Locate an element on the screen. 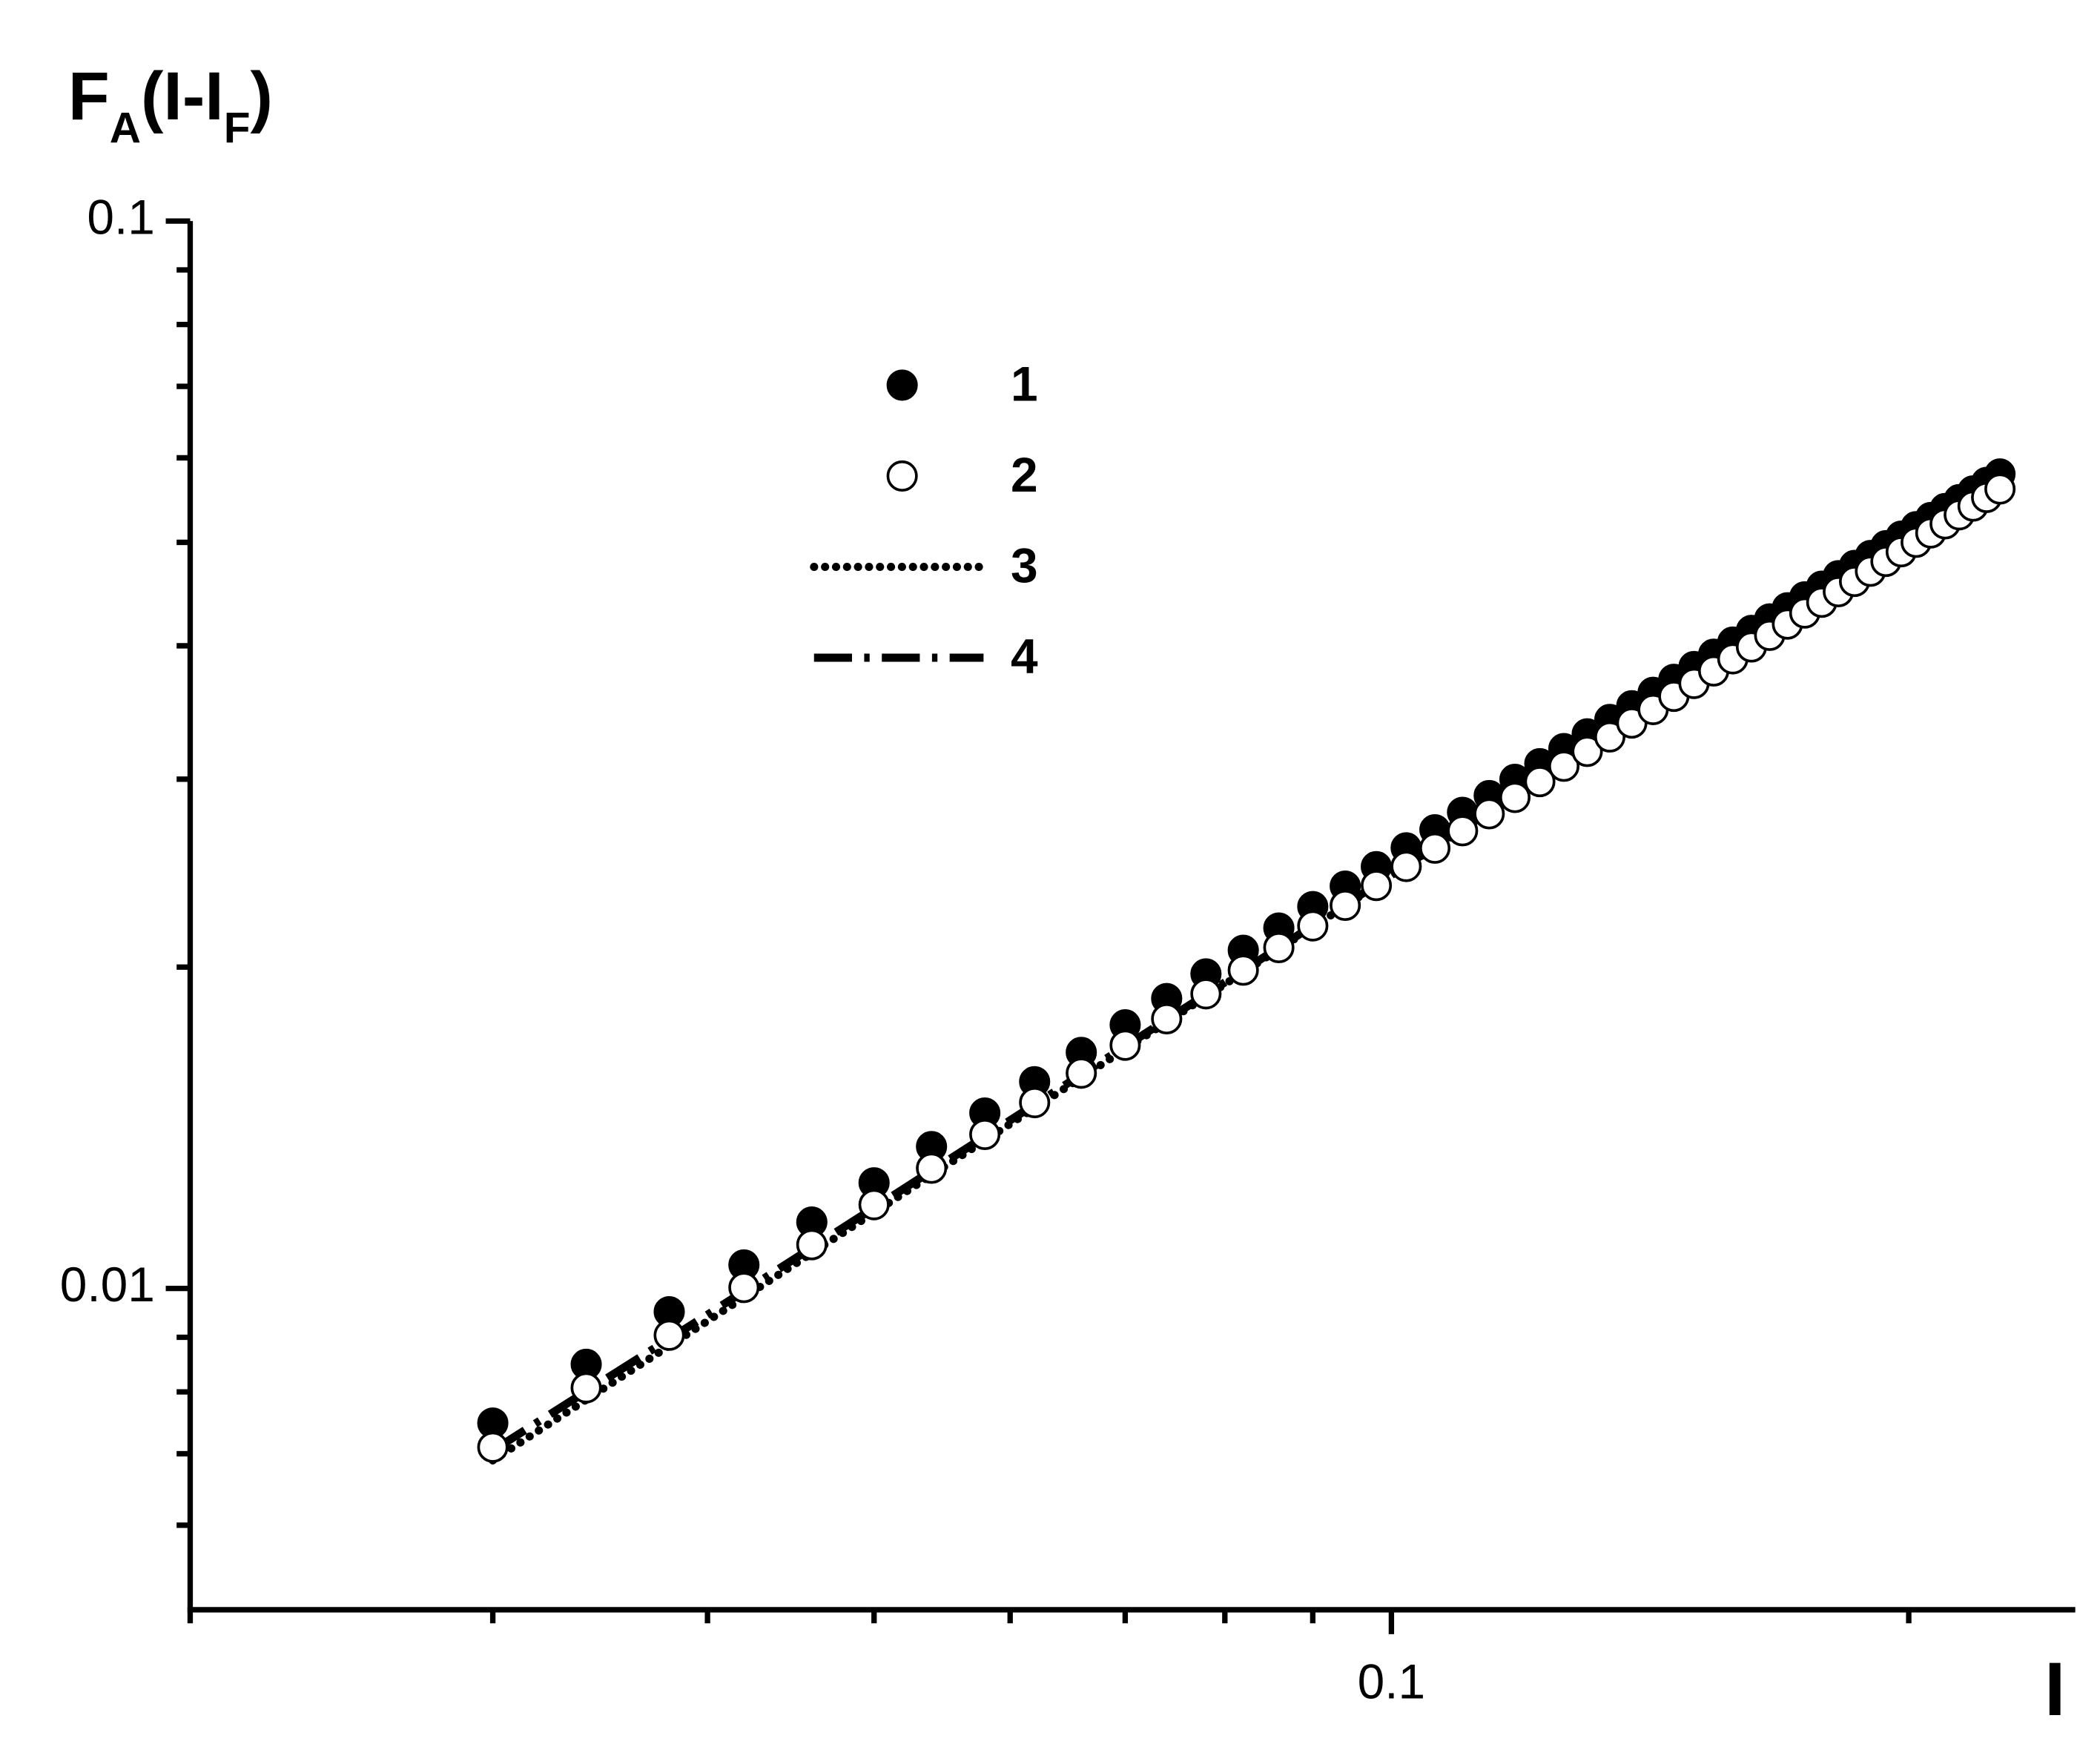 Image resolution: width=2100 pixels, height=1744 pixels. legend-label: 4 is located at coordinates (1024, 656).